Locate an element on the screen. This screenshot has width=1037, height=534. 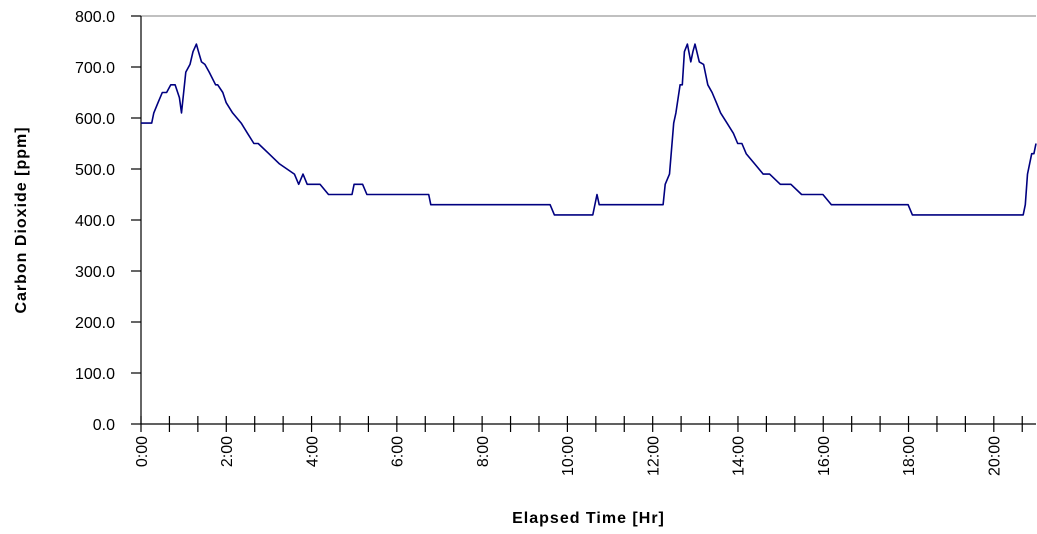
x-tick-label: 16:00 is located at coordinates (824, 456).